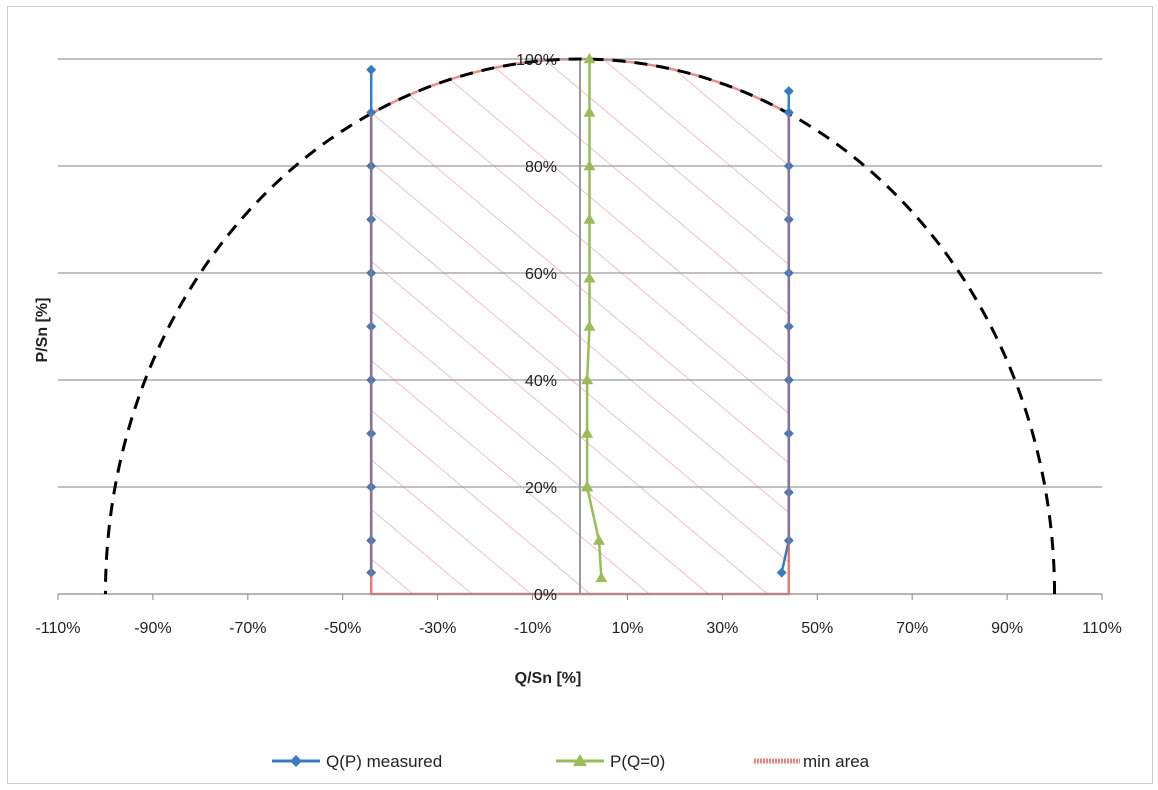 Image resolution: width=1158 pixels, height=790 pixels. I want to click on x-tick-label: -30%, so click(437, 628).